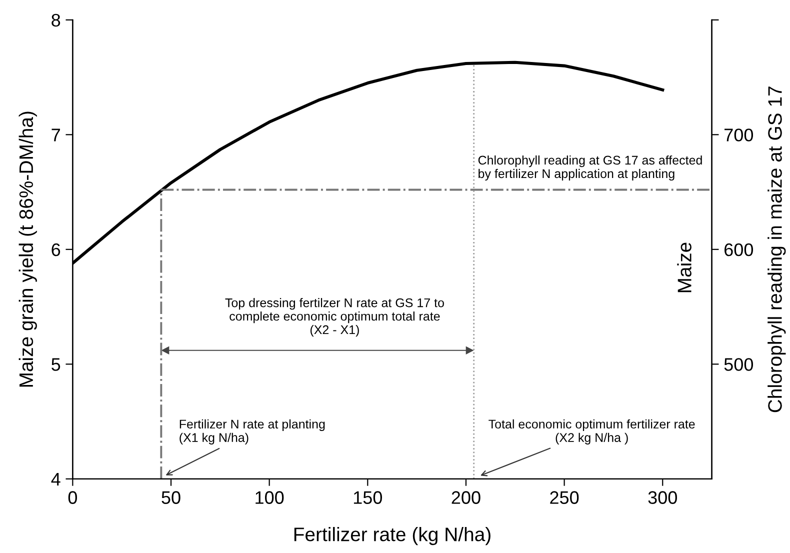 The width and height of the screenshot is (790, 553). Describe the element at coordinates (466, 497) in the screenshot. I see `x-tick-label: 200` at that location.